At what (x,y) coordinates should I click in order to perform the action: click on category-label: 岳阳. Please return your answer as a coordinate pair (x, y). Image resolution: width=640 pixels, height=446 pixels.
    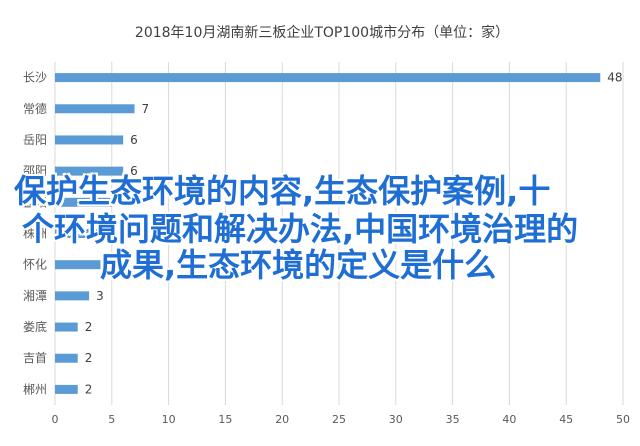
    Looking at the image, I should click on (35, 140).